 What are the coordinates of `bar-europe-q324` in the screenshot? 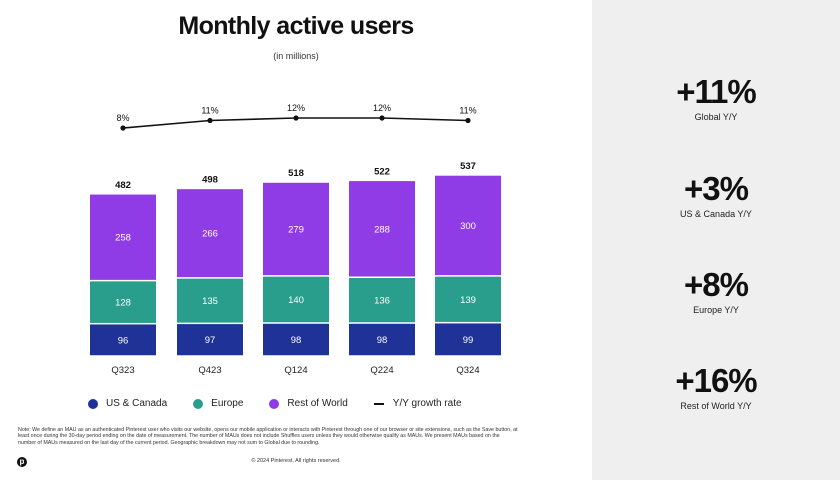 It's located at (468, 299).